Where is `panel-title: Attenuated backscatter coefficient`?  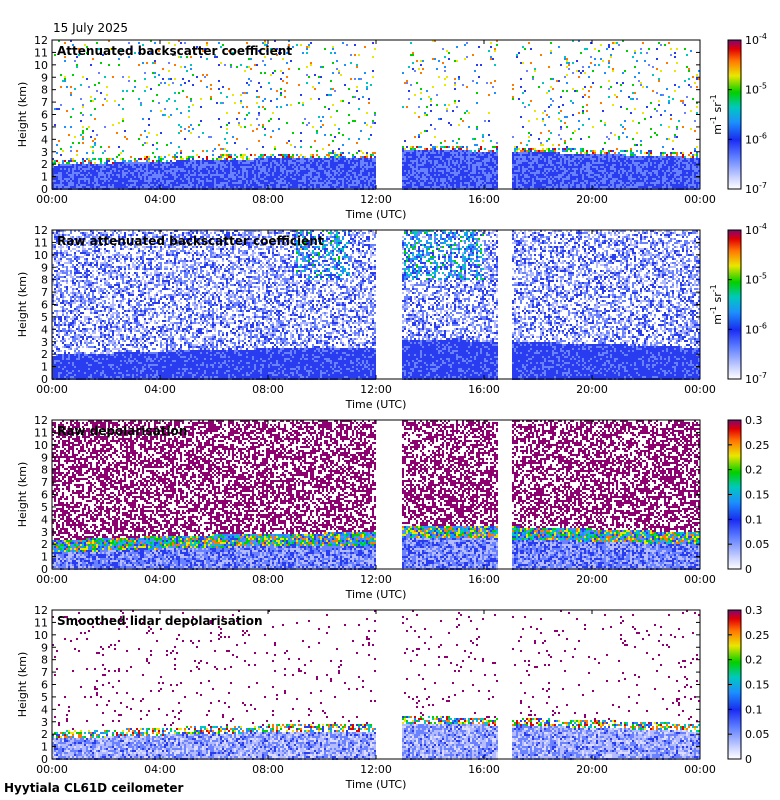
panel-title: Attenuated backscatter coefficient is located at coordinates (174, 51).